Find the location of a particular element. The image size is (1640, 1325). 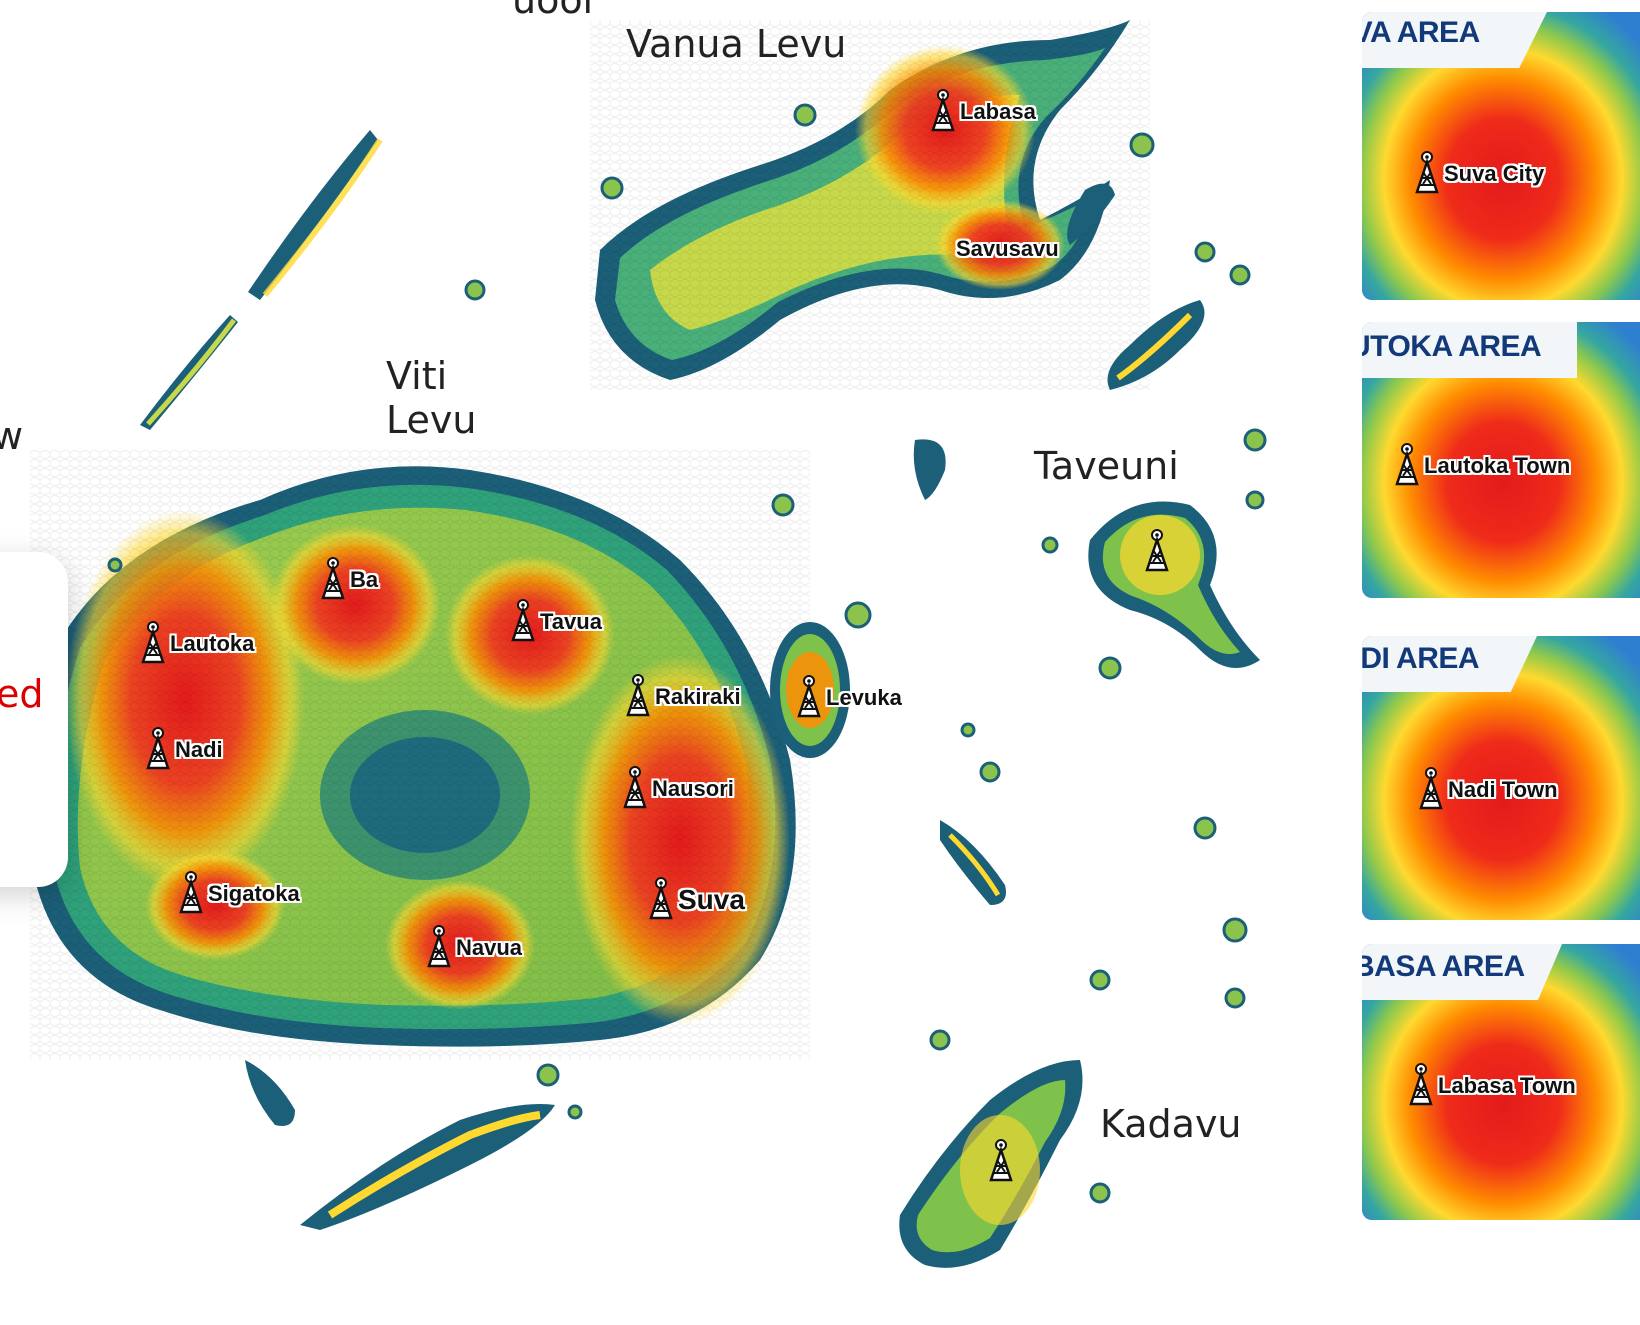

inset-site-marker: Suva City is located at coordinates (1479, 174).